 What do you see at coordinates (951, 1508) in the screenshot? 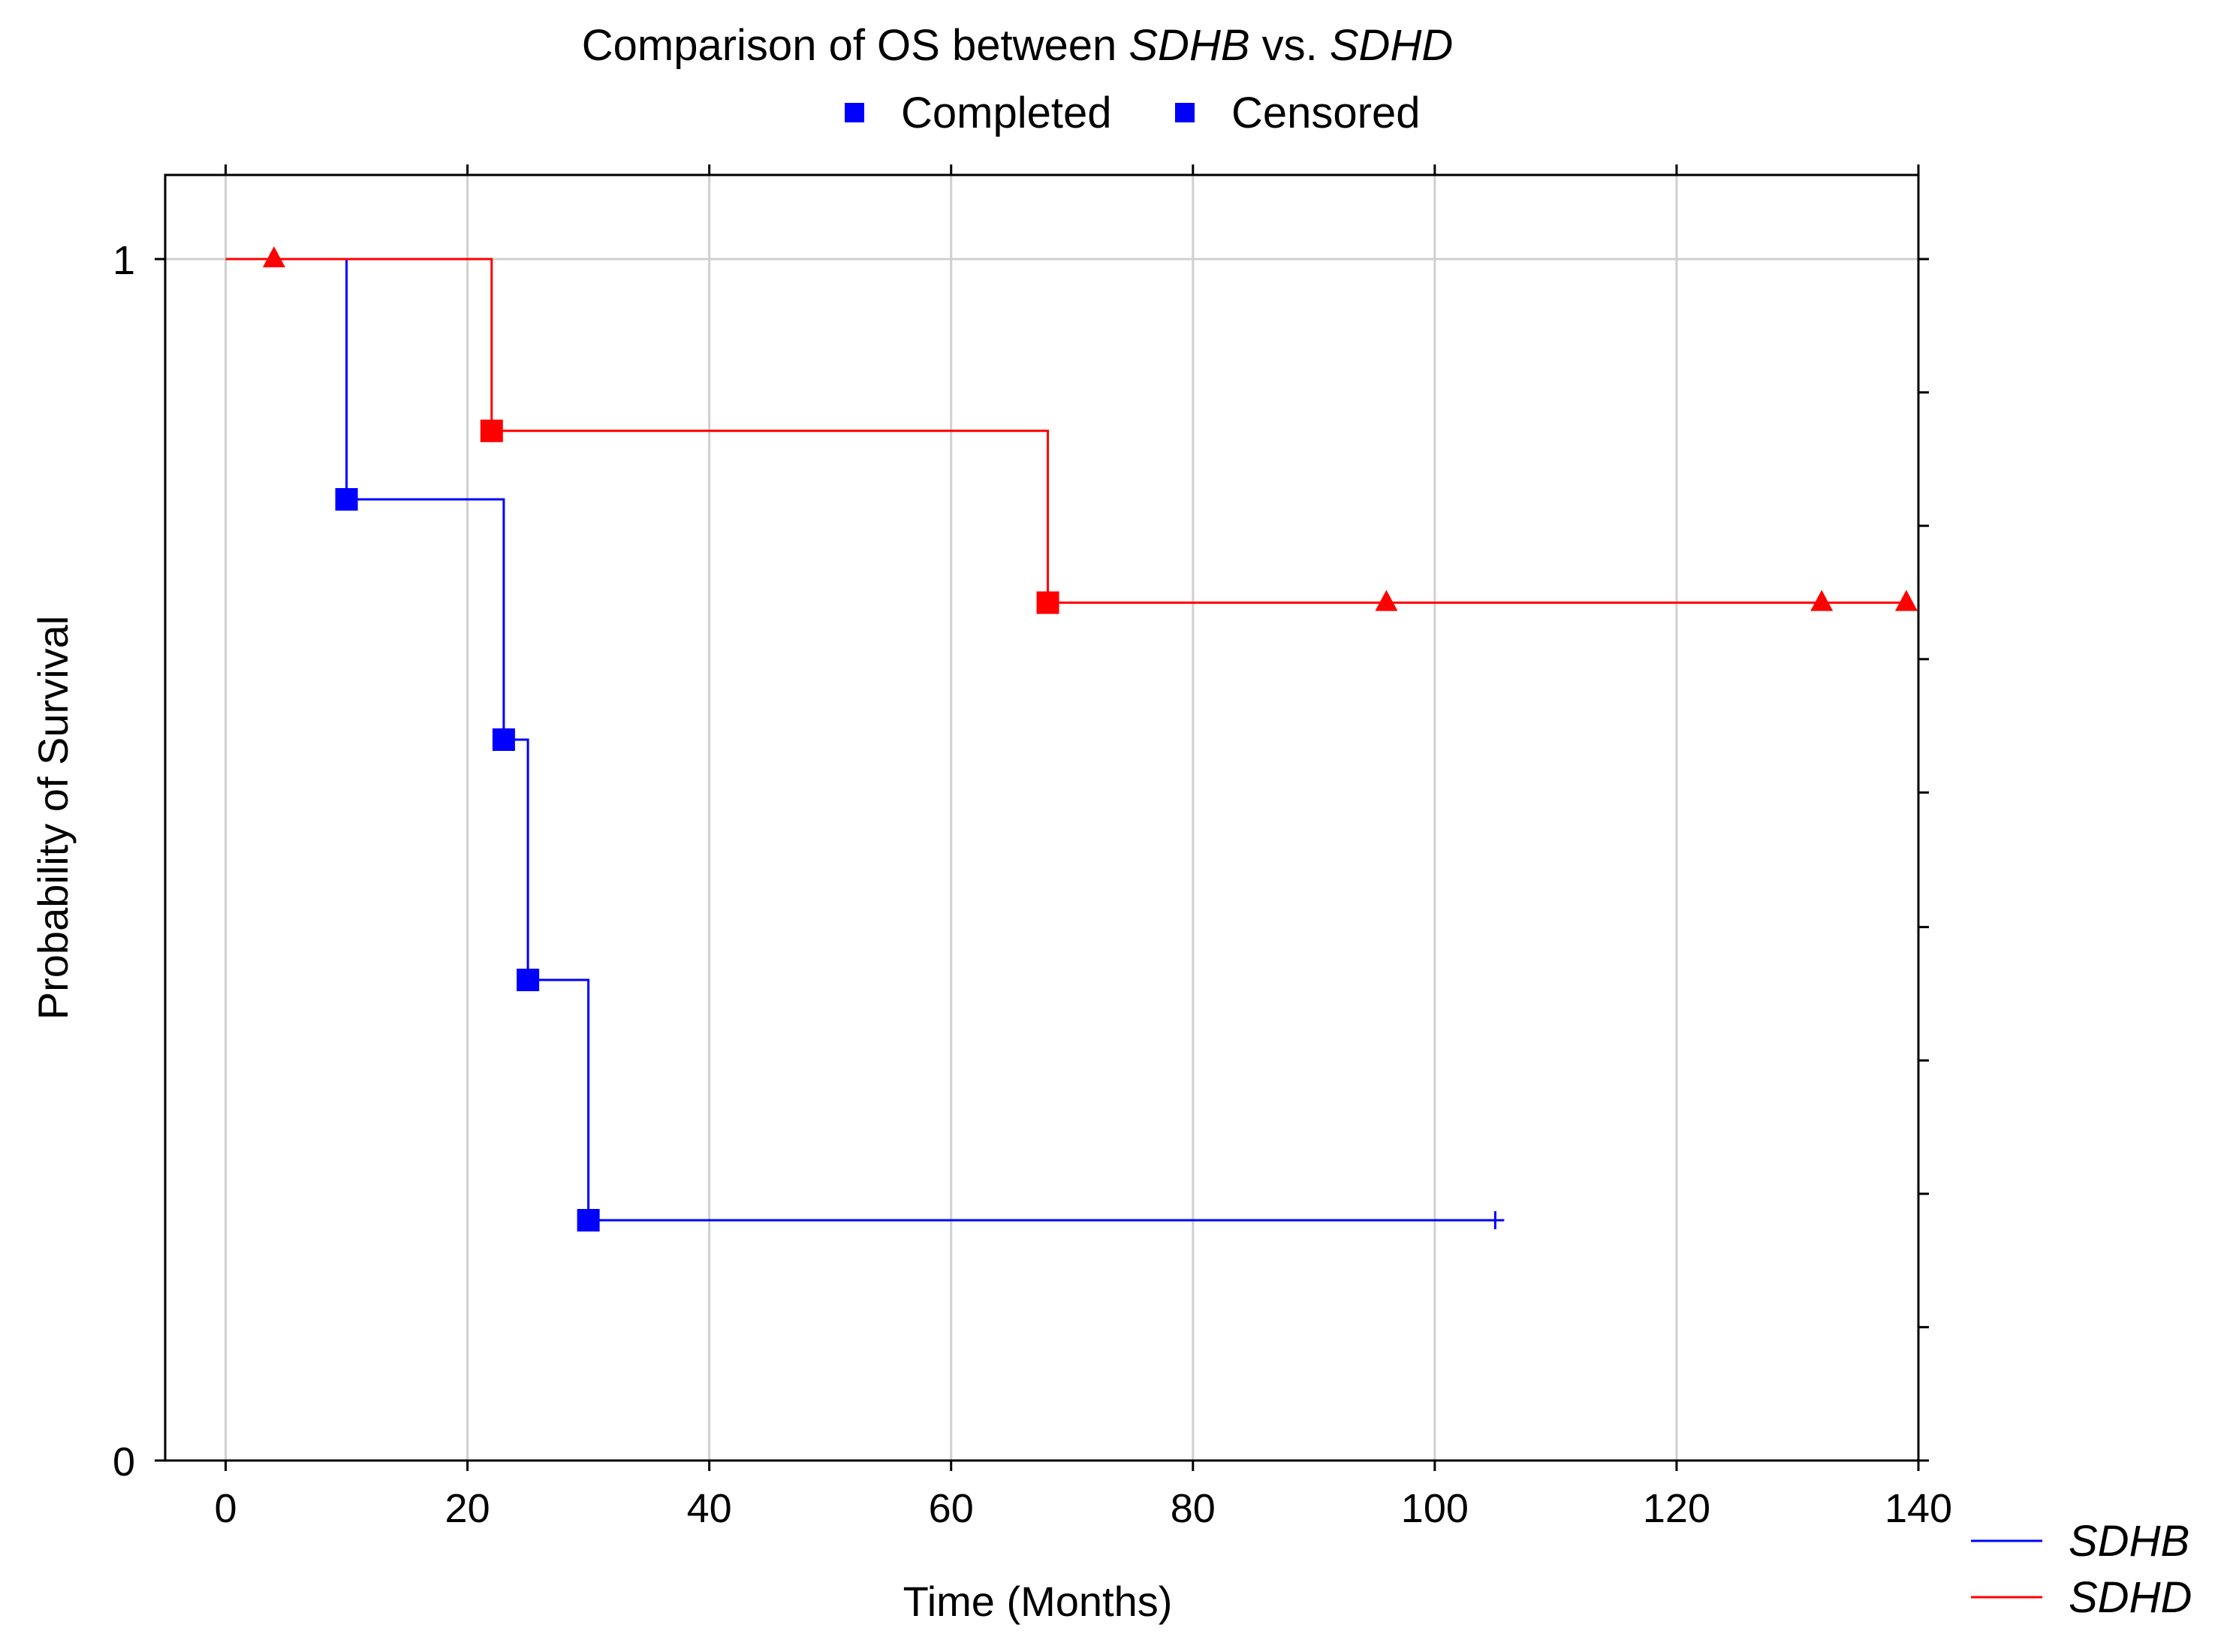
I see `x-tick-label: 60` at bounding box center [951, 1508].